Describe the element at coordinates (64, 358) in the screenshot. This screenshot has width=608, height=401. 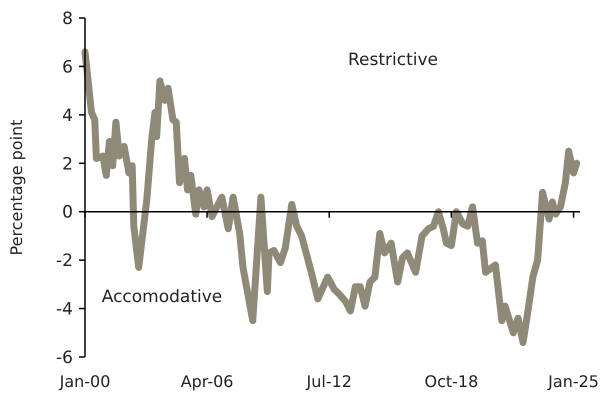
I see `y-tick-label: -6` at that location.